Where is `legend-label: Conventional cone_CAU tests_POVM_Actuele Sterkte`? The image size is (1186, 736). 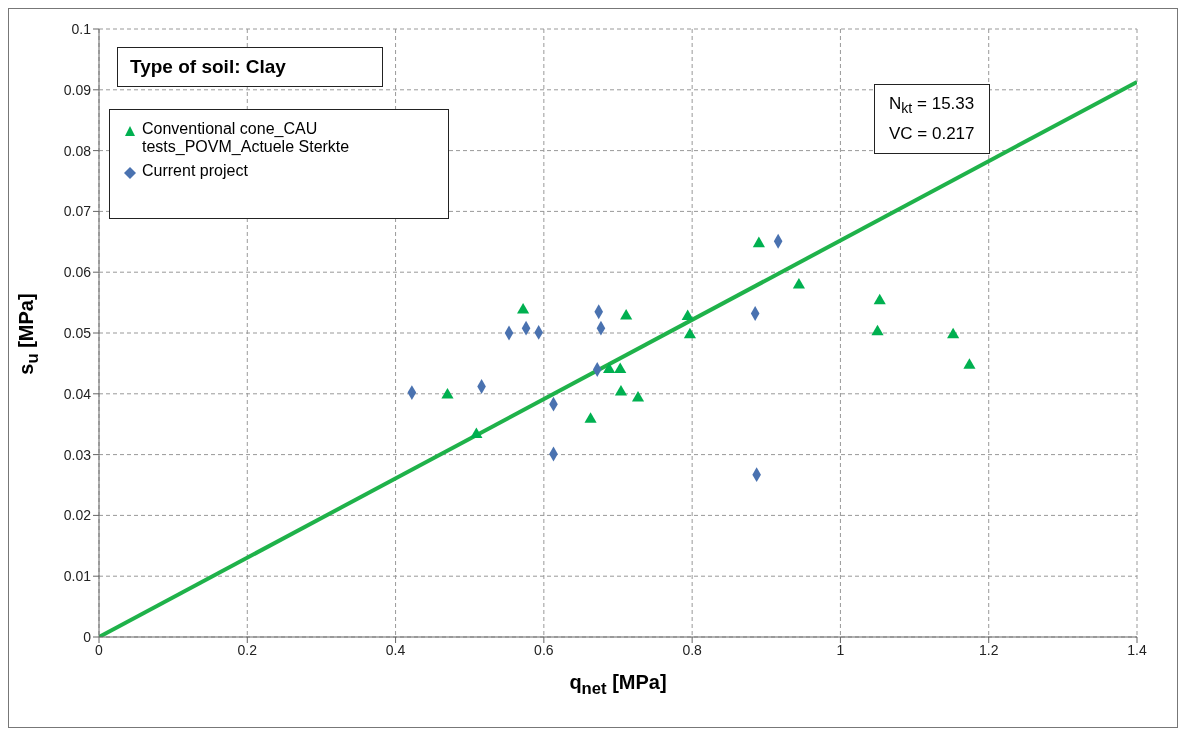 legend-label: Conventional cone_CAU tests_POVM_Actuele Sterkte is located at coordinates (246, 138).